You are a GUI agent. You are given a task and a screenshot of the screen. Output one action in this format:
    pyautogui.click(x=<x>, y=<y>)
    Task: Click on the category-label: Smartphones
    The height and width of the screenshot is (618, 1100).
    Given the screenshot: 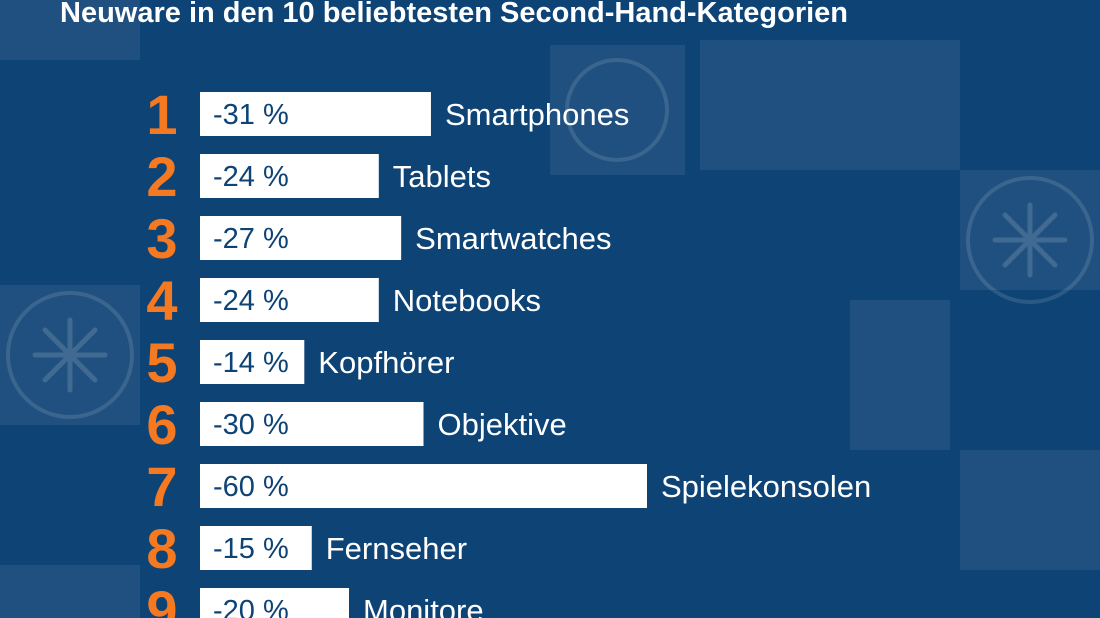 What is the action you would take?
    pyautogui.click(x=537, y=114)
    